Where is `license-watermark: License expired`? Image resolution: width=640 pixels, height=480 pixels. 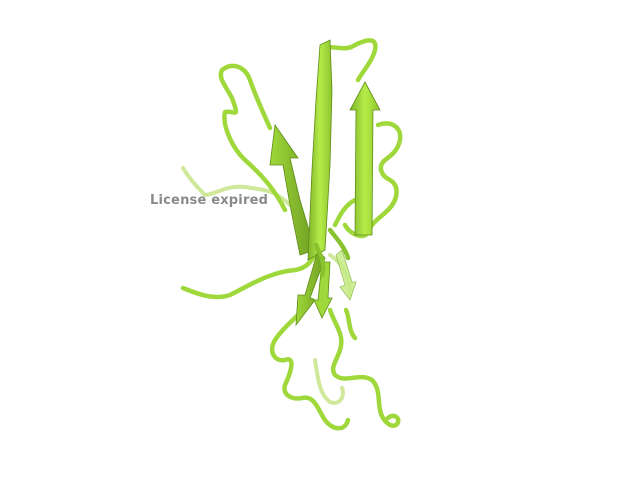
license-watermark: License expired is located at coordinates (209, 200).